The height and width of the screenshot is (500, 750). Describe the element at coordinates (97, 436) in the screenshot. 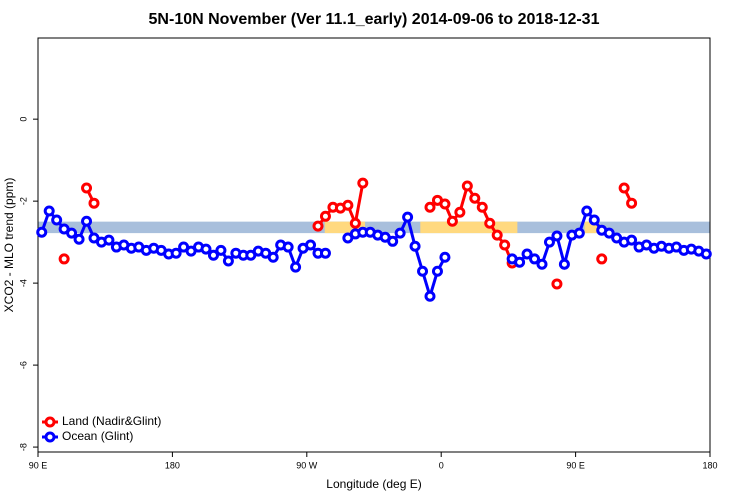

I see `legend-label: Ocean (Glint)` at that location.